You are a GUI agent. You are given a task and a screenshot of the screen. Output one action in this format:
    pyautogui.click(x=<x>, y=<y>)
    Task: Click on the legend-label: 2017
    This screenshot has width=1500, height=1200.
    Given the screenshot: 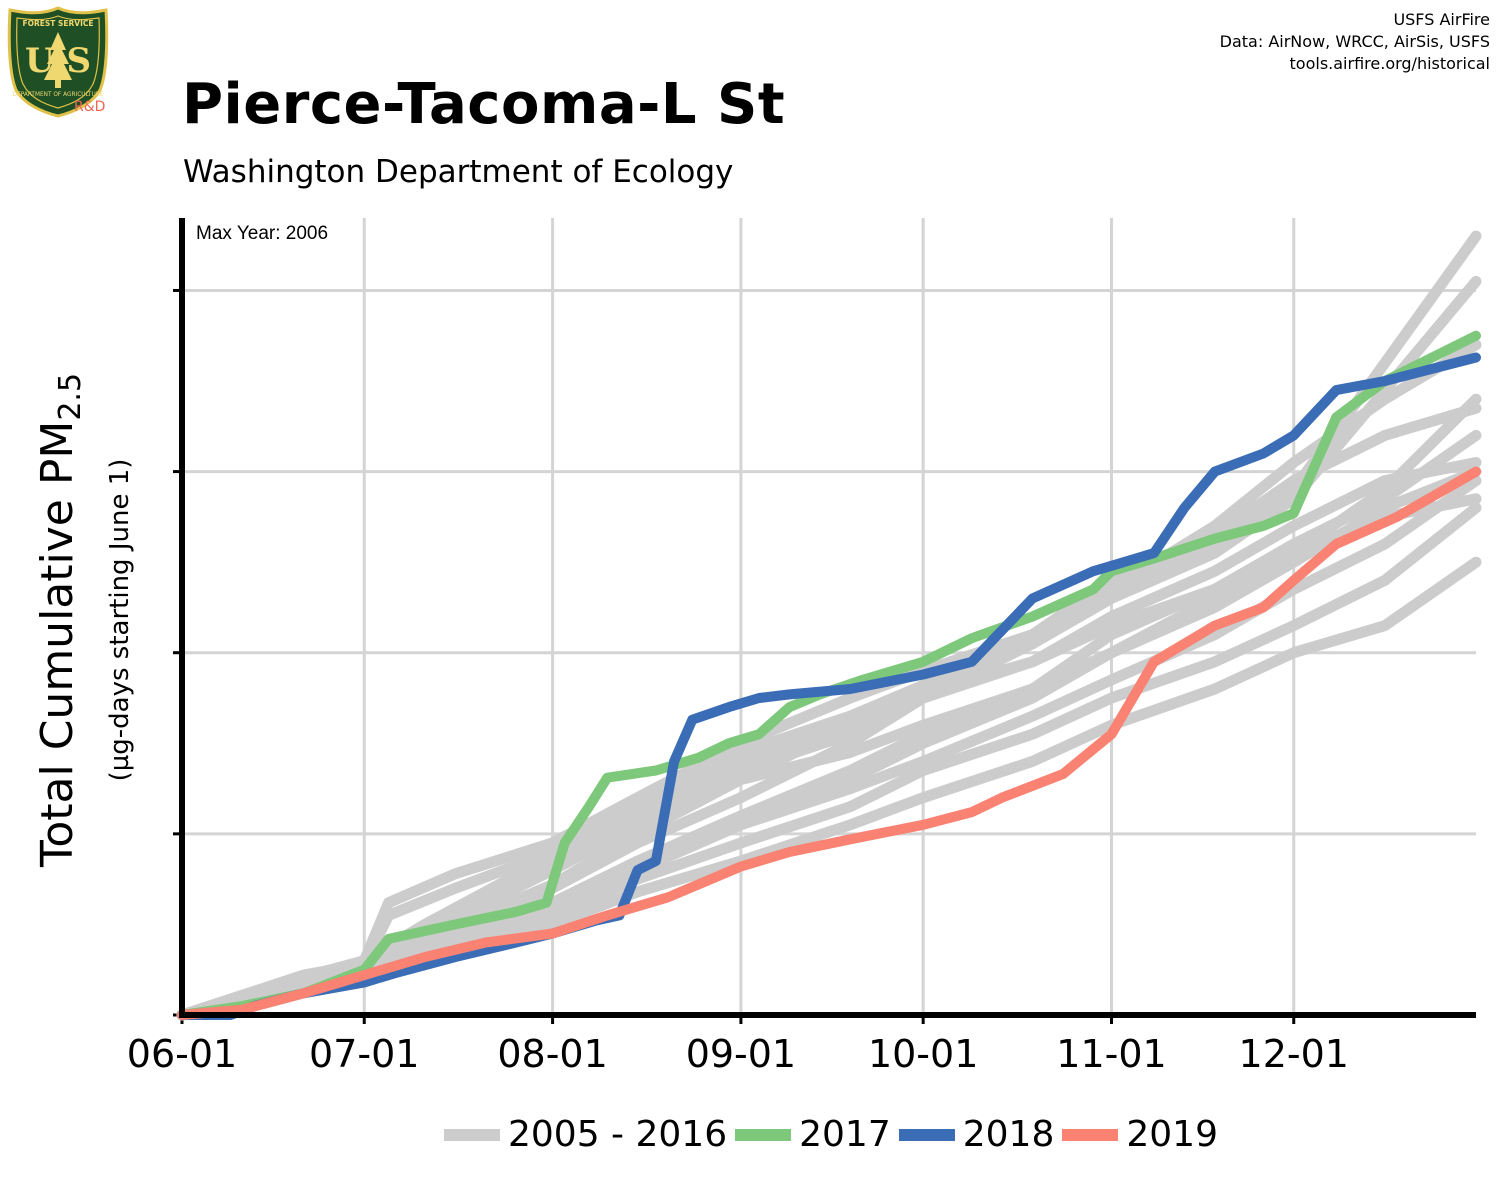 What is the action you would take?
    pyautogui.click(x=845, y=1134)
    